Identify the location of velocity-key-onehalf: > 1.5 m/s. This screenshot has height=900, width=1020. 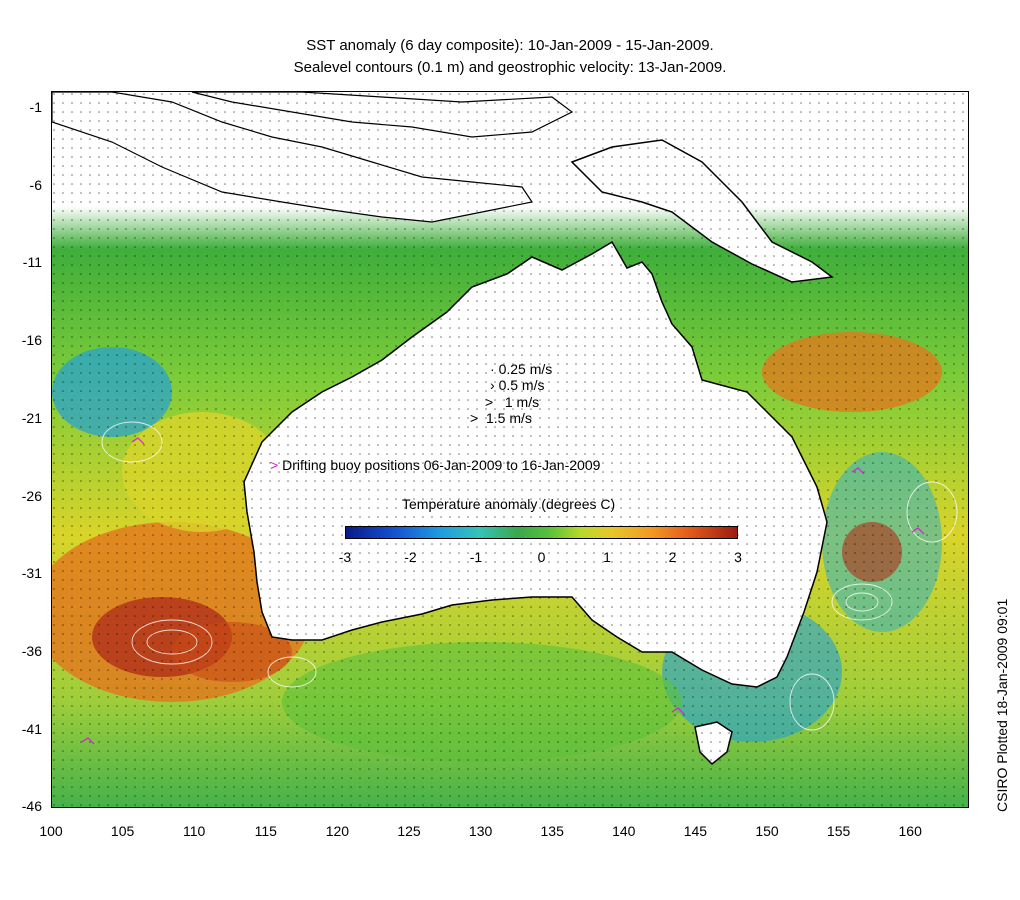
(501, 418).